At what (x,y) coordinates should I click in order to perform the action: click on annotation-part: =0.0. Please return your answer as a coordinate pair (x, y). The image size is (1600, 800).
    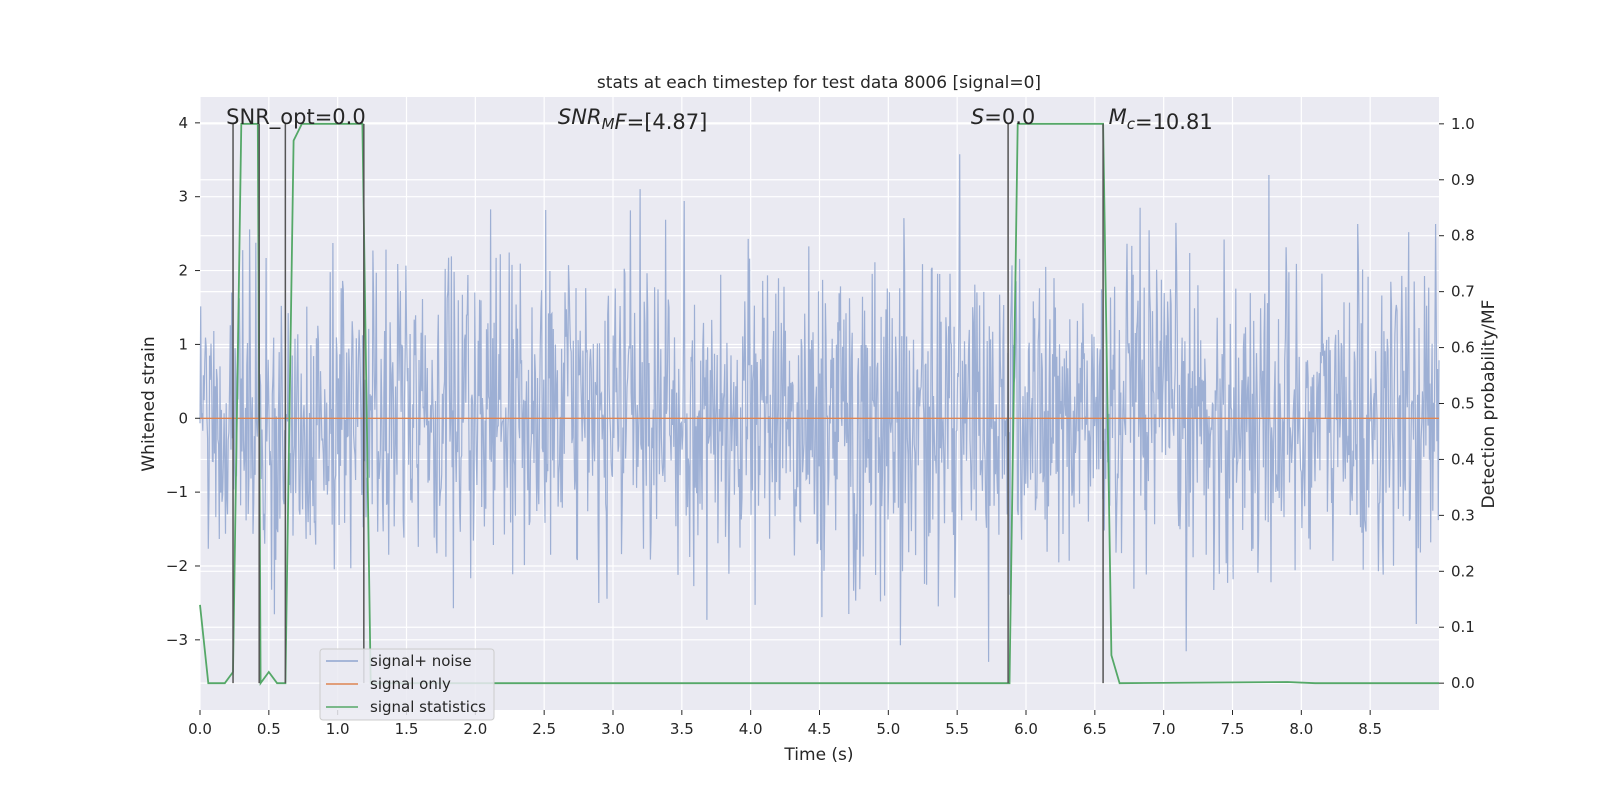
    Looking at the image, I should click on (1009, 117).